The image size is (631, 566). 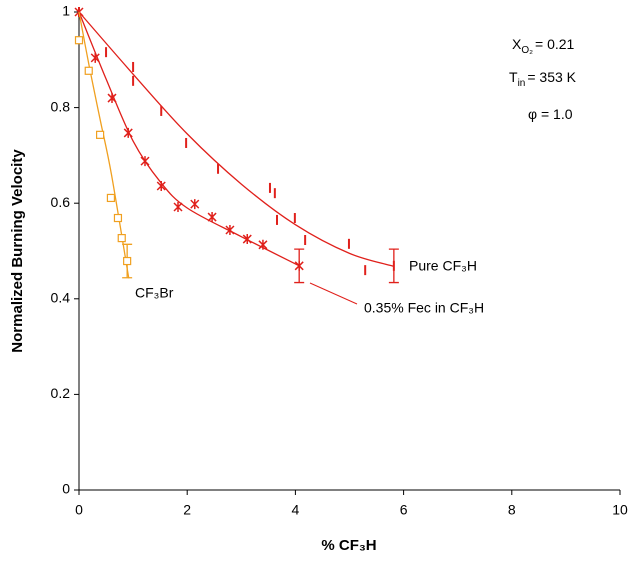 I want to click on annotation-part: X, so click(x=517, y=44).